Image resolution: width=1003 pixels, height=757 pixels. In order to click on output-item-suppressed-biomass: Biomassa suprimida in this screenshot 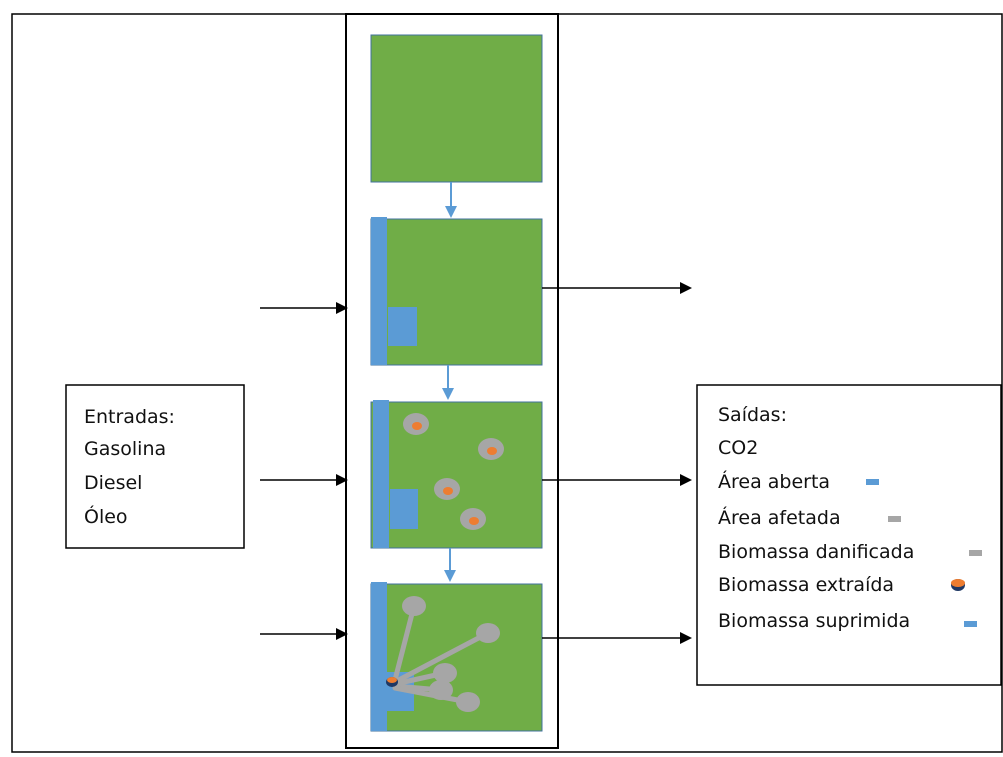, I will do `click(814, 621)`.